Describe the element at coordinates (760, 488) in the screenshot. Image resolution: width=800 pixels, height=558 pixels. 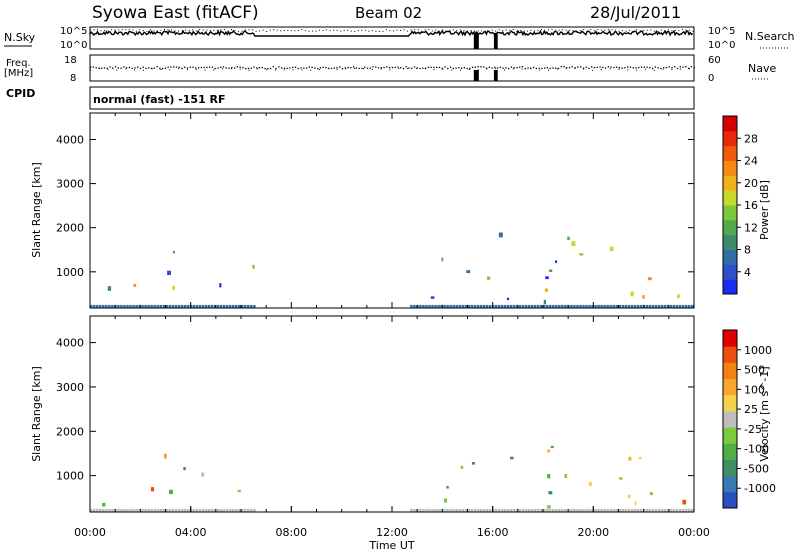
I see `colorbar-tick-label: -1000` at that location.